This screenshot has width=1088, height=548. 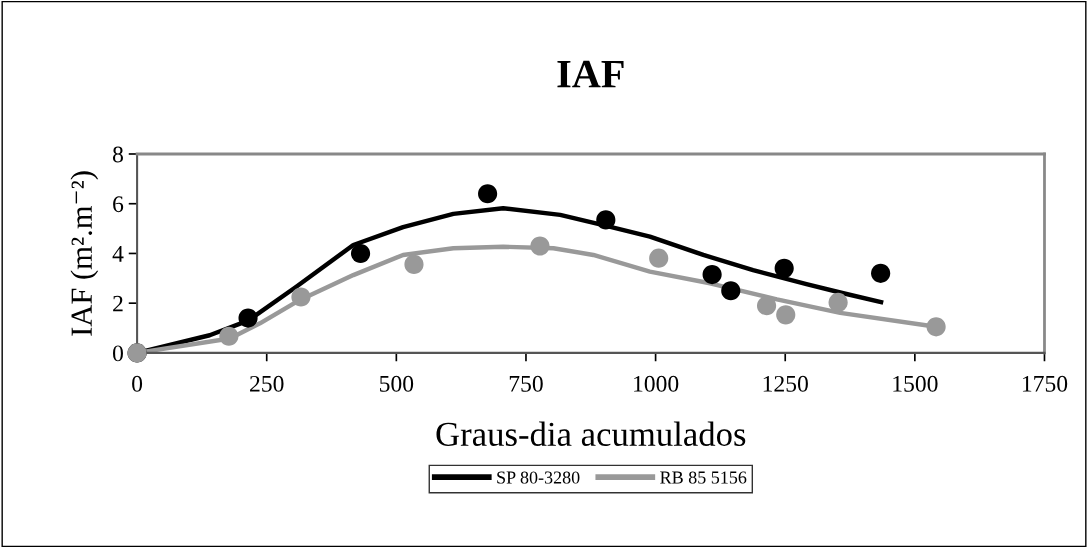 I want to click on y-tick-label: 4, so click(x=118, y=254).